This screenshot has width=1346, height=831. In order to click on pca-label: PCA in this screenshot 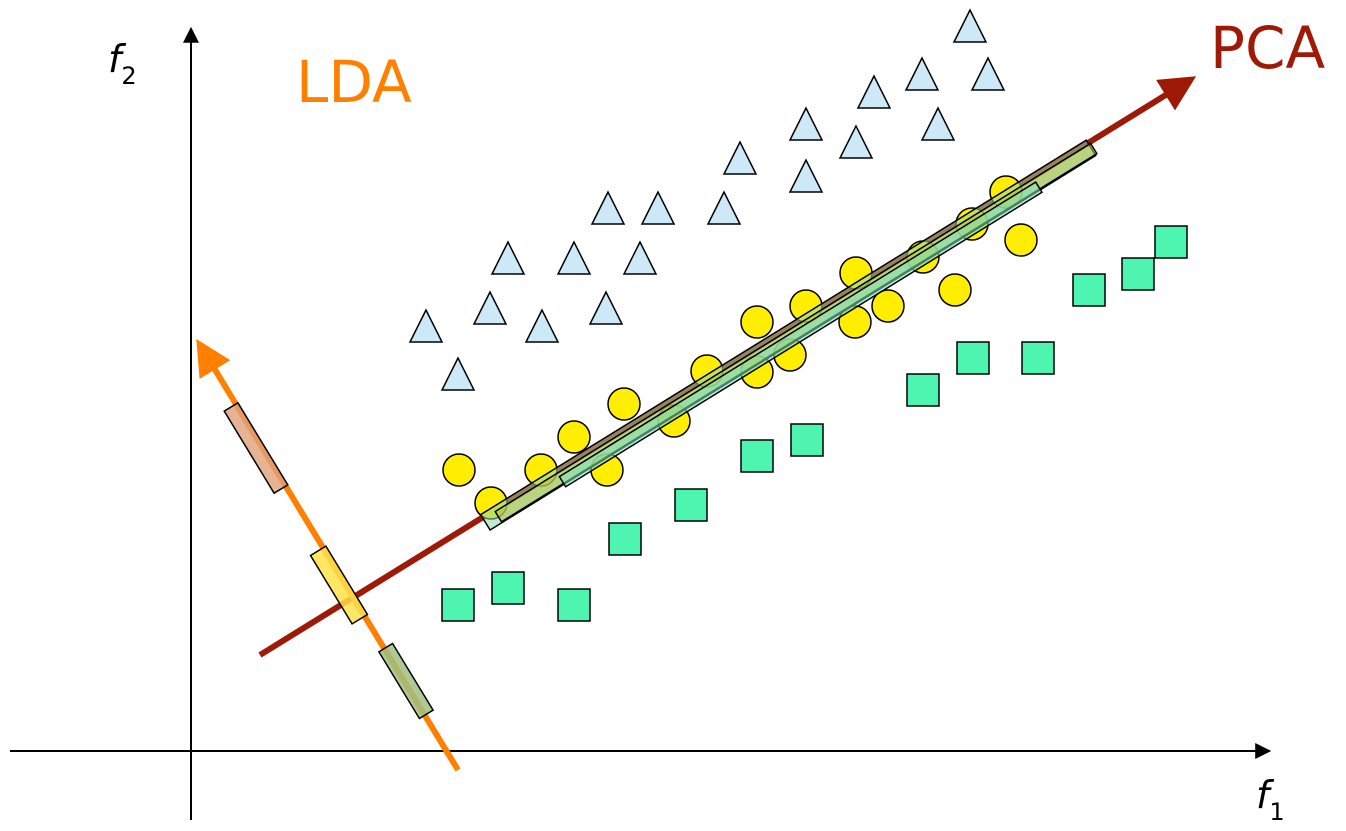, I will do `click(1267, 48)`.